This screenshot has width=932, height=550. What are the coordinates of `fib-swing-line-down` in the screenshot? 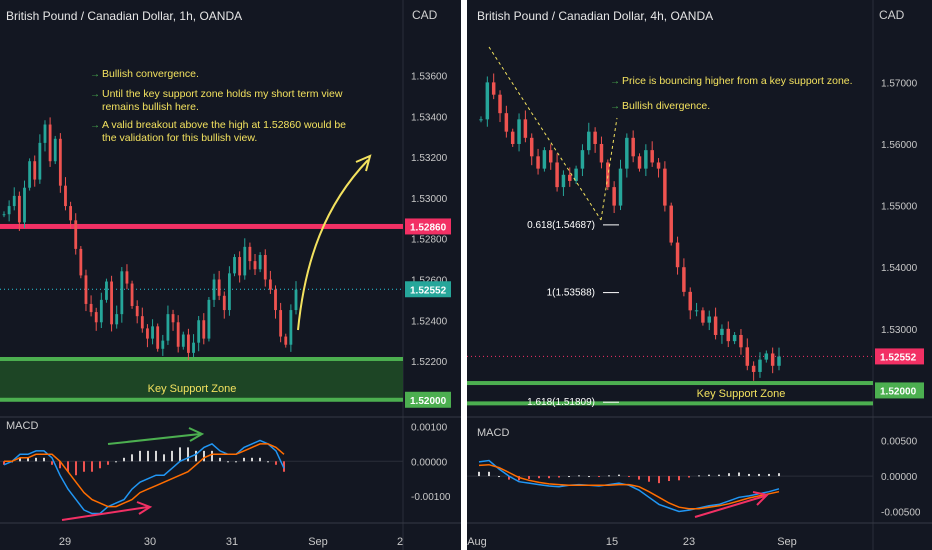 It's located at (545, 133).